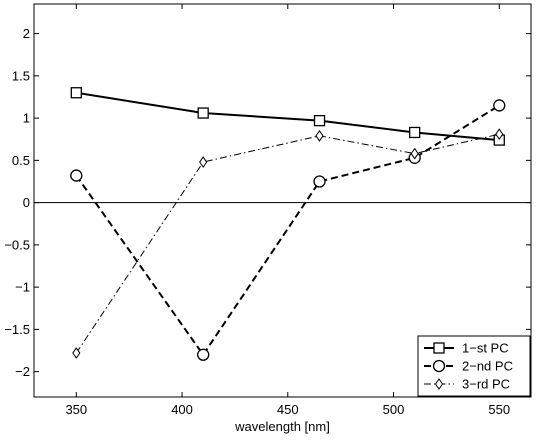  I want to click on x-tick-label: 450, so click(288, 409).